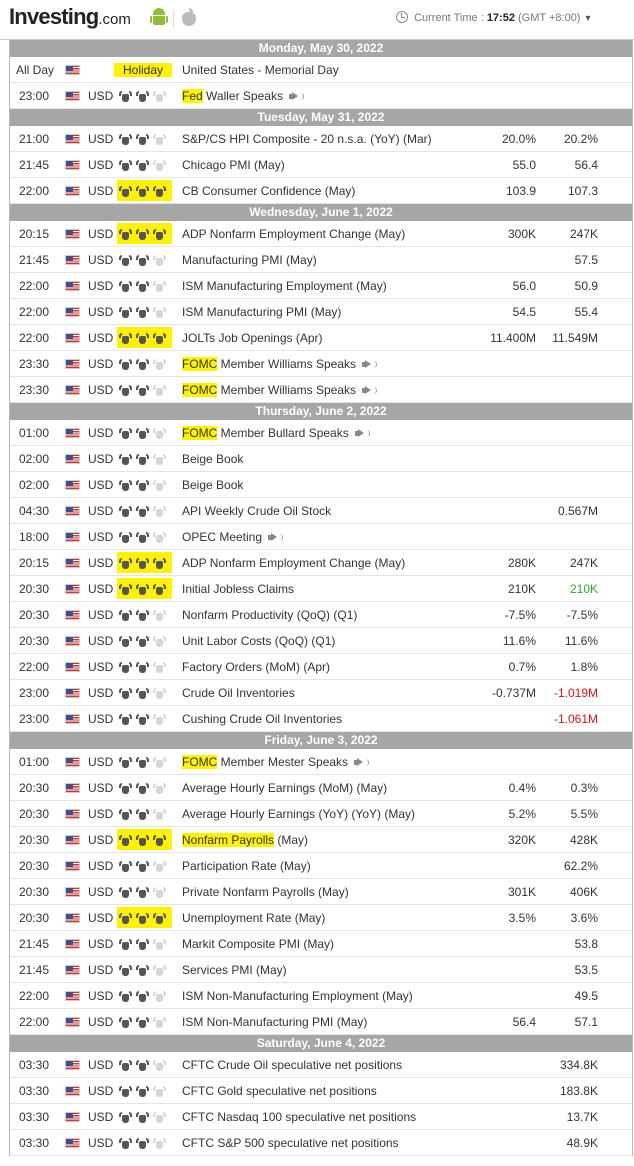 Image resolution: width=634 pixels, height=1166 pixels. I want to click on event-row: 20:30 USD Unemployment Rate (May) 3.5% 3.6%, so click(321, 918).